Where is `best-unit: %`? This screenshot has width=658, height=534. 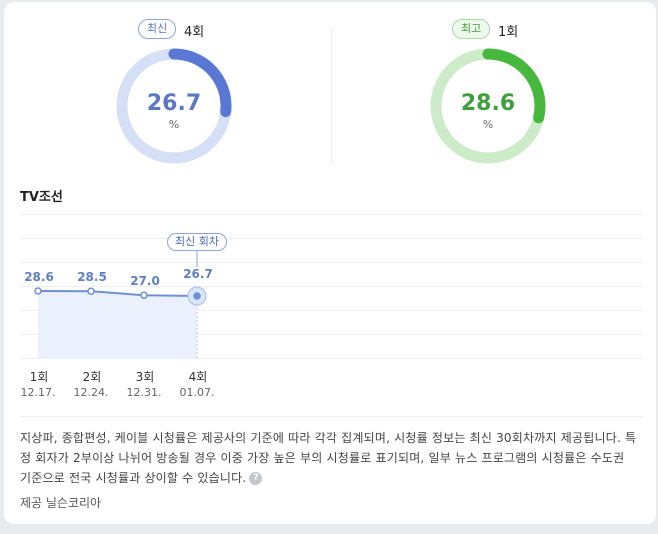
best-unit: % is located at coordinates (488, 124).